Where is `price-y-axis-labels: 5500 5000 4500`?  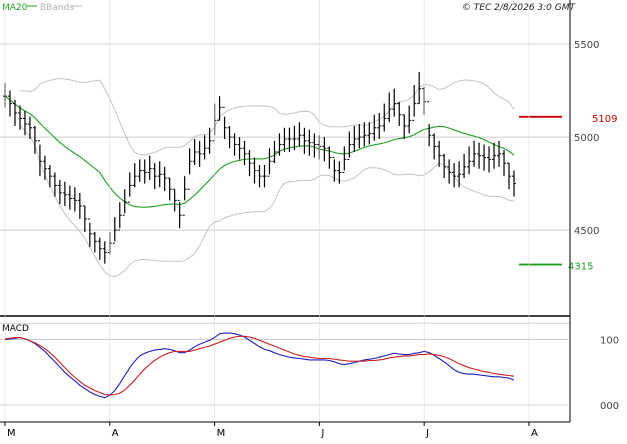 price-y-axis-labels: 5500 5000 4500 is located at coordinates (586, 138).